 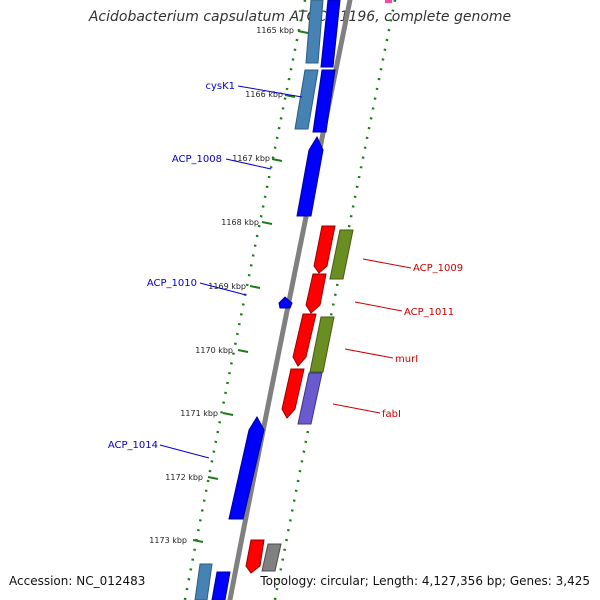 What do you see at coordinates (391, 414) in the screenshot?
I see `gene-label-fabI: fabI` at bounding box center [391, 414].